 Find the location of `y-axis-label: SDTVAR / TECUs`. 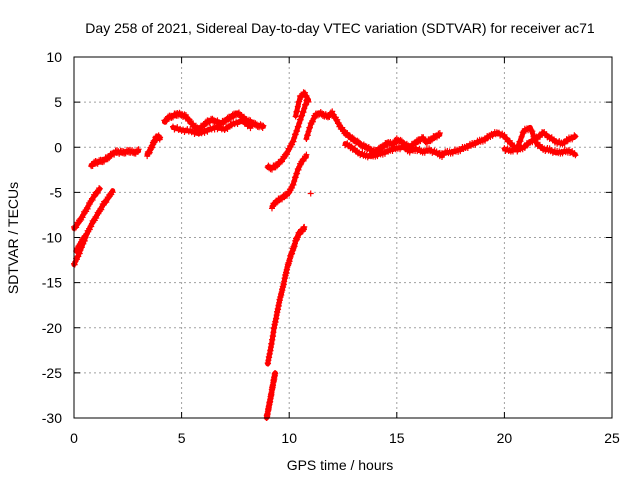

y-axis-label: SDTVAR / TECUs is located at coordinates (13, 238).